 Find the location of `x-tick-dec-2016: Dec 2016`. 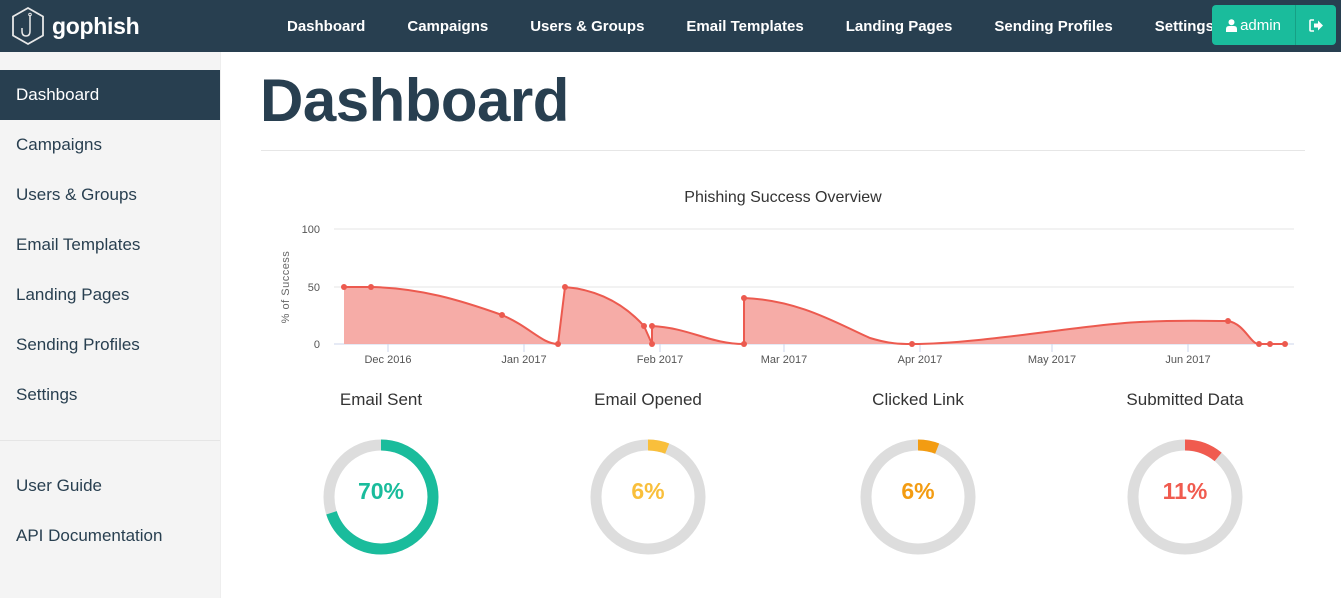

x-tick-dec-2016: Dec 2016 is located at coordinates (387, 360).